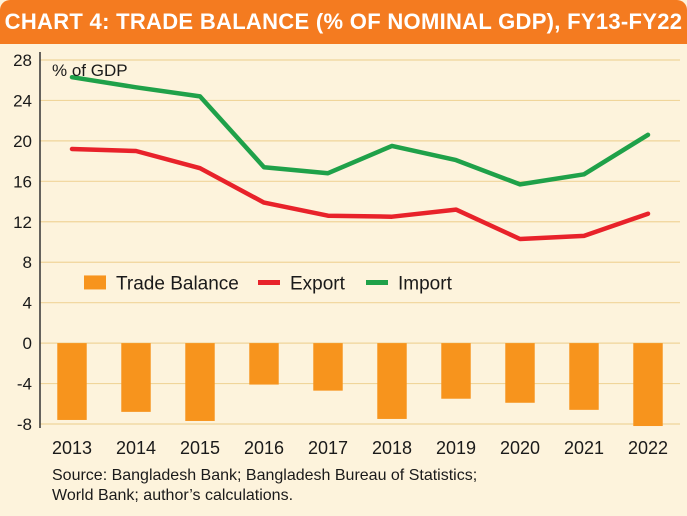  Describe the element at coordinates (425, 283) in the screenshot. I see `legend-item-import-label: Import` at that location.